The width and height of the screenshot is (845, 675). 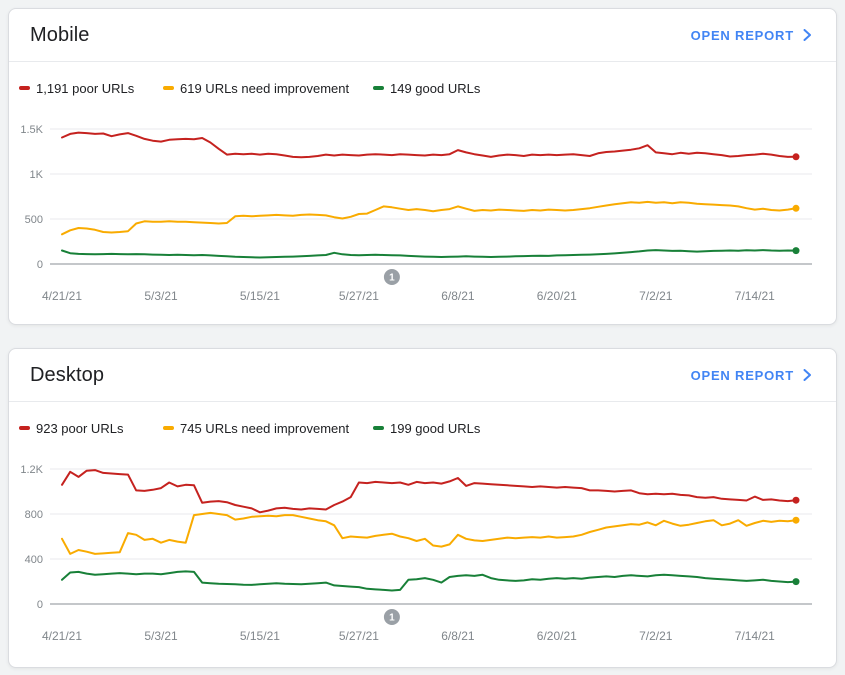 What do you see at coordinates (435, 88) in the screenshot?
I see `legend-label: 149 good URLs` at bounding box center [435, 88].